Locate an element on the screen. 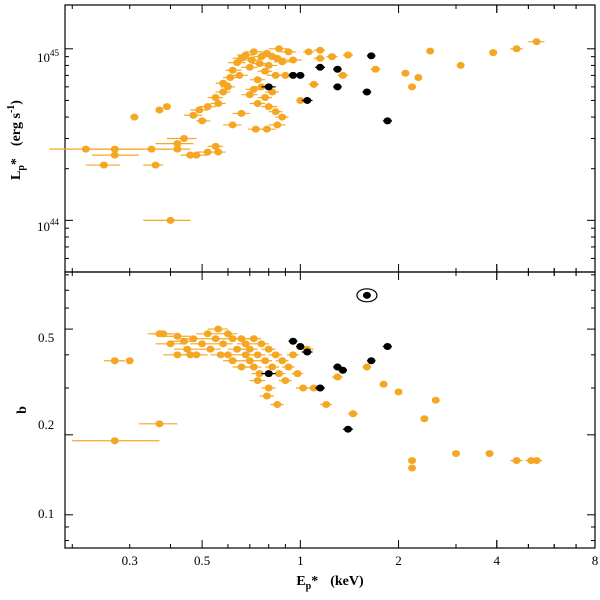 The height and width of the screenshot is (600, 600). circled-point-annotation is located at coordinates (367, 295).